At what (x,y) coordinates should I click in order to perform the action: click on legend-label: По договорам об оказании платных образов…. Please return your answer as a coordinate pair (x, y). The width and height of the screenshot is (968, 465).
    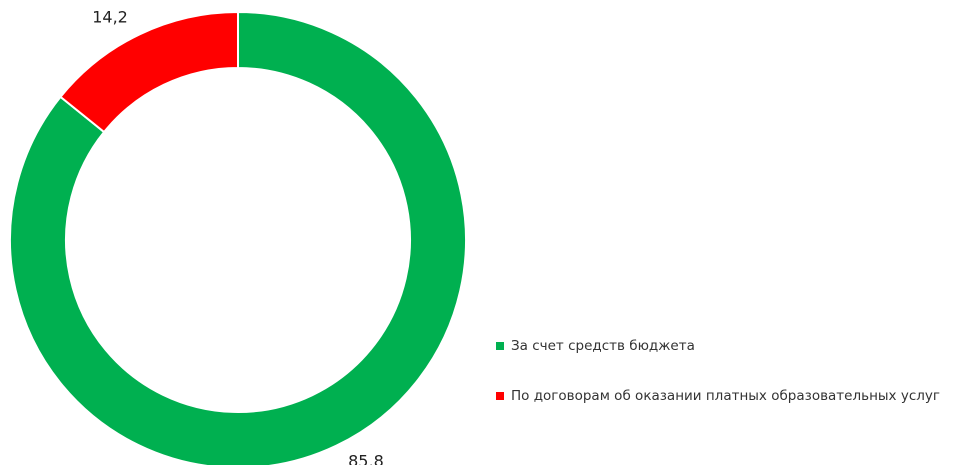
    Looking at the image, I should click on (725, 396).